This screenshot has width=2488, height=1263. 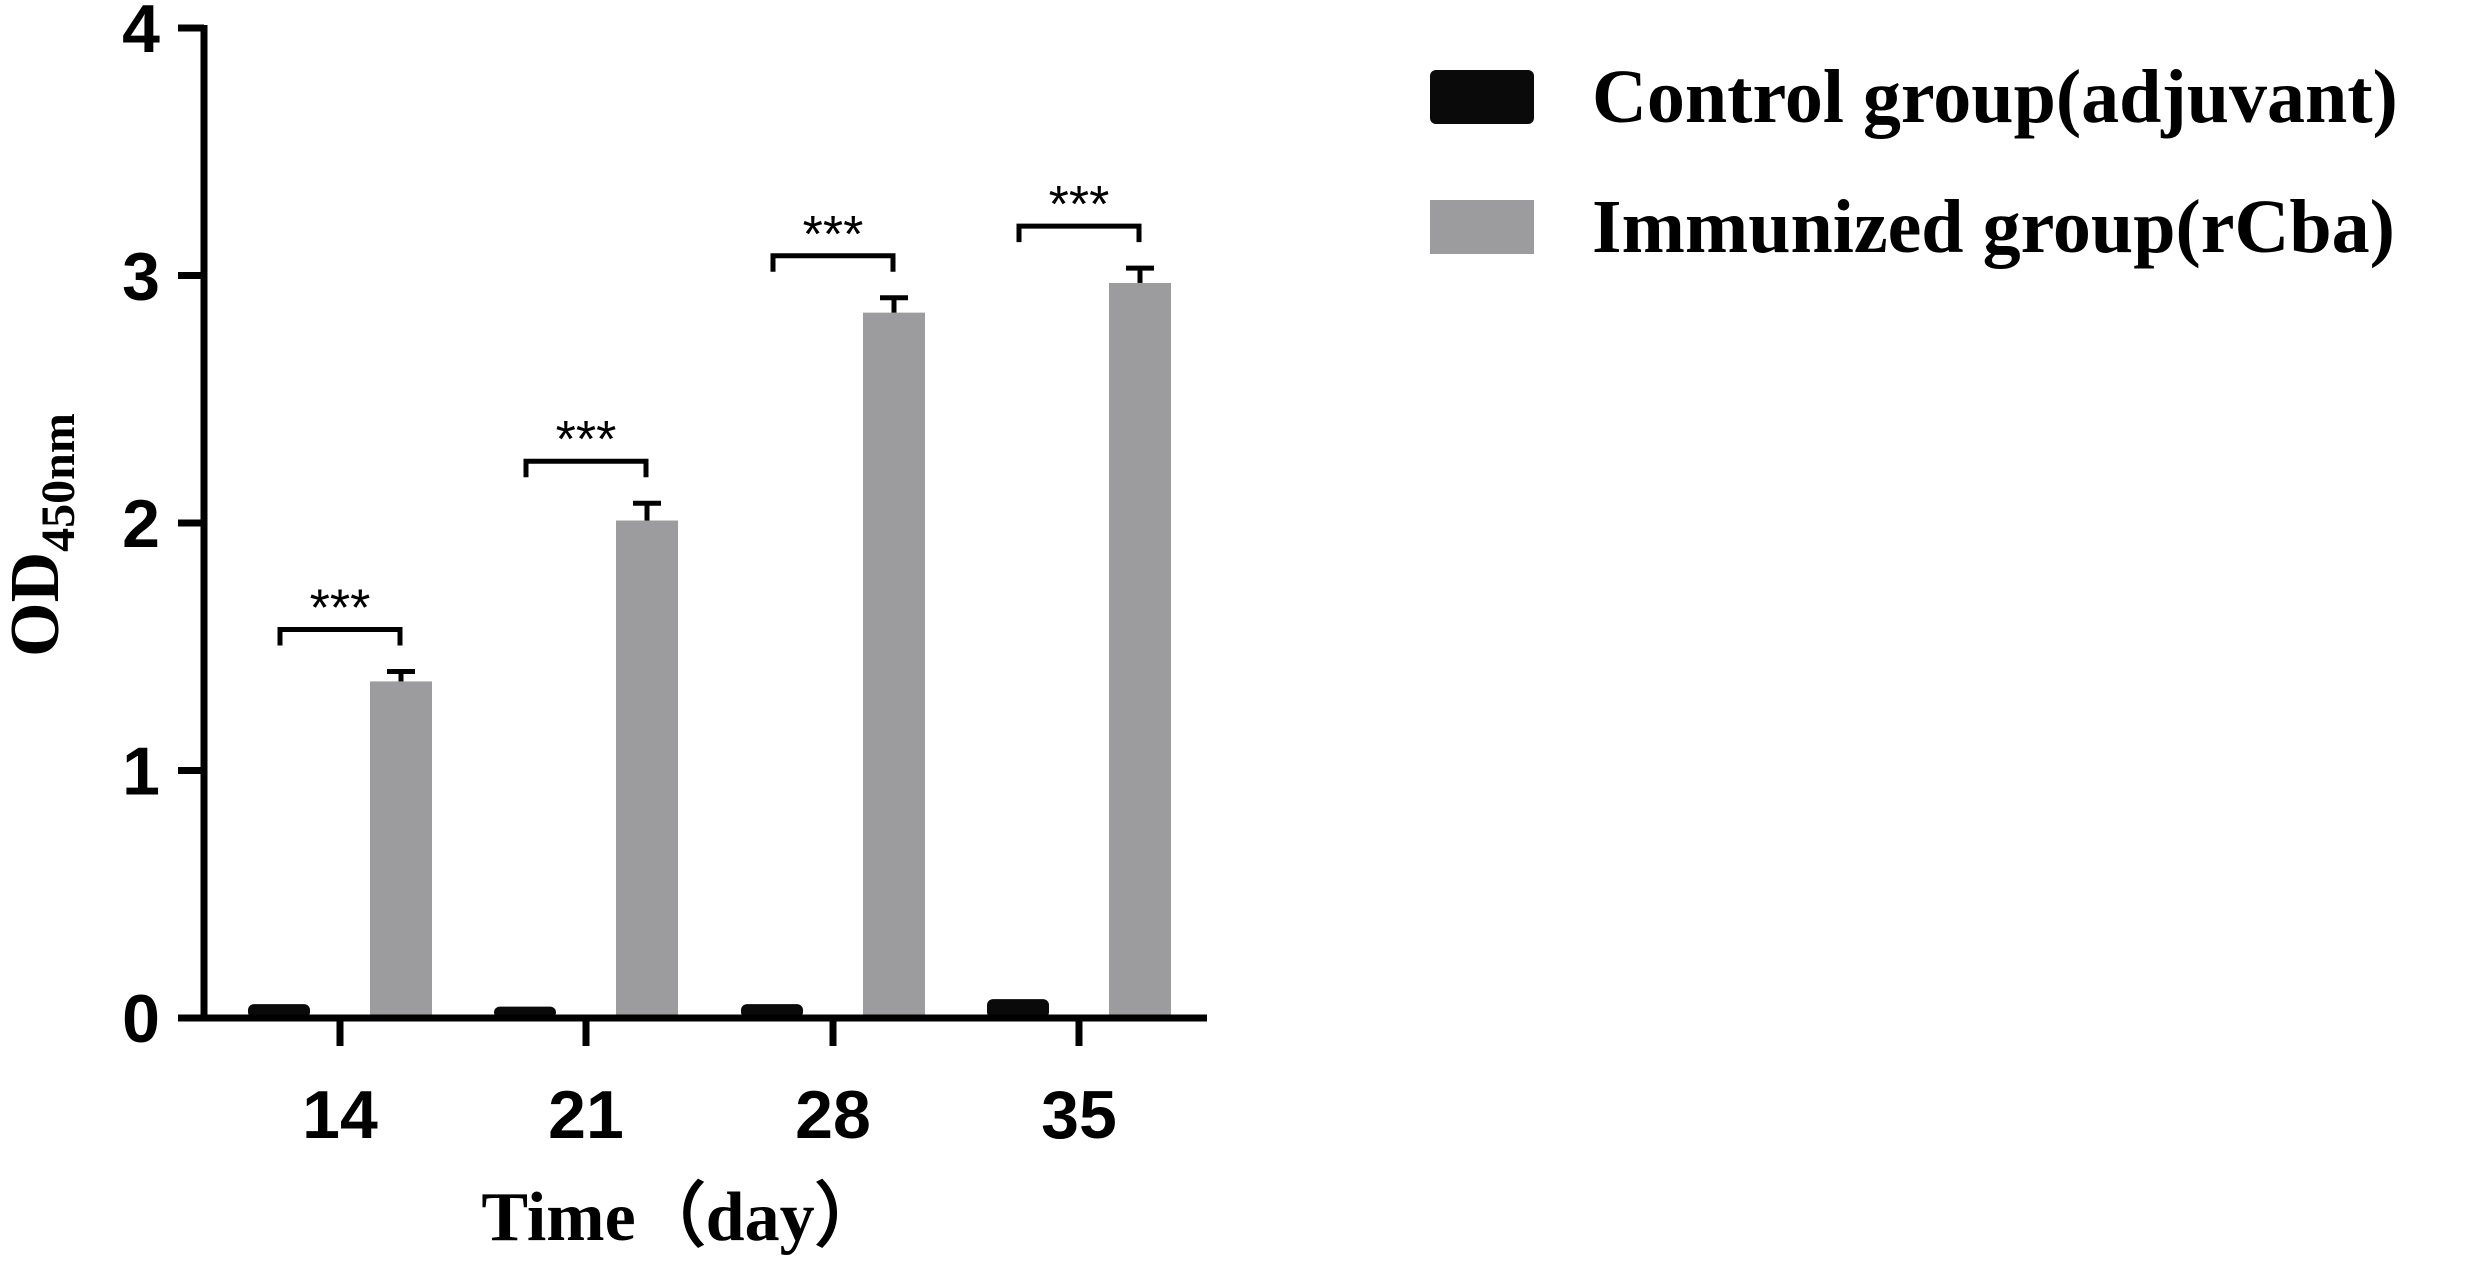 I want to click on bar-control, so click(x=1018, y=1008).